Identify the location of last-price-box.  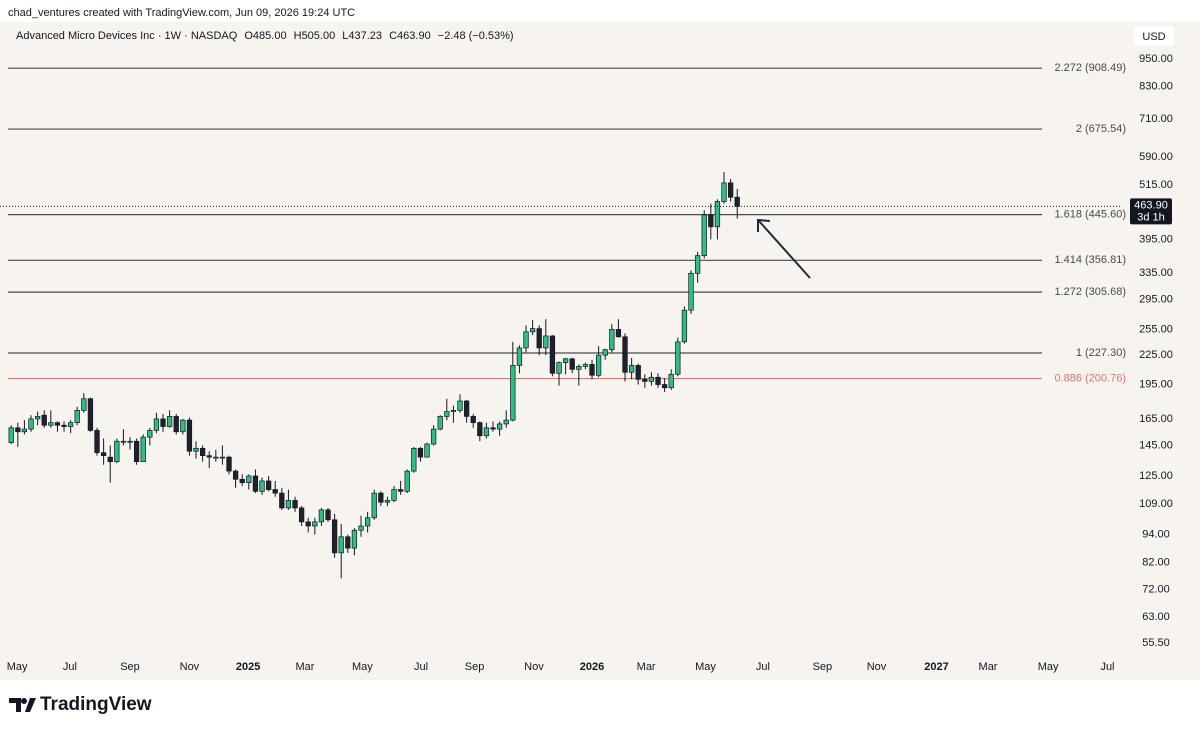
(1151, 211).